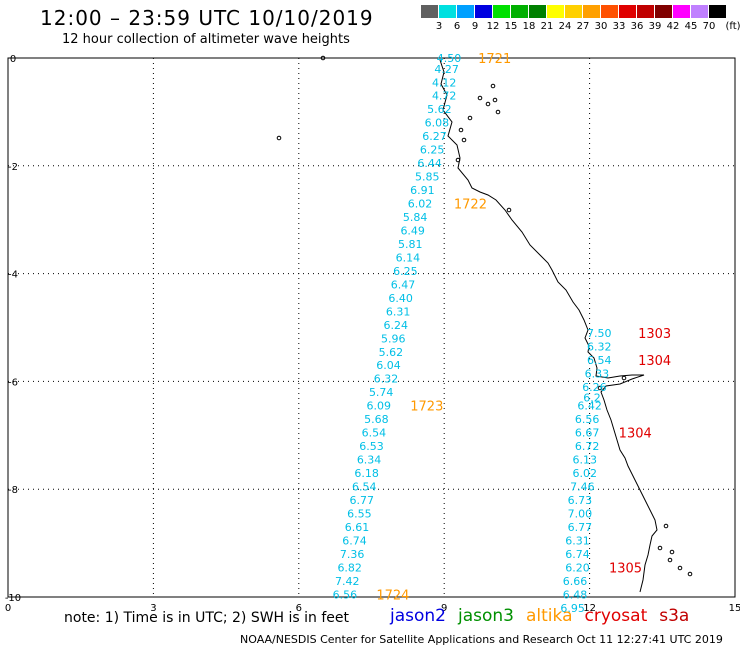 The height and width of the screenshot is (650, 740). What do you see at coordinates (594, 387) in the screenshot?
I see `swh-data-label: 6.26` at bounding box center [594, 387].